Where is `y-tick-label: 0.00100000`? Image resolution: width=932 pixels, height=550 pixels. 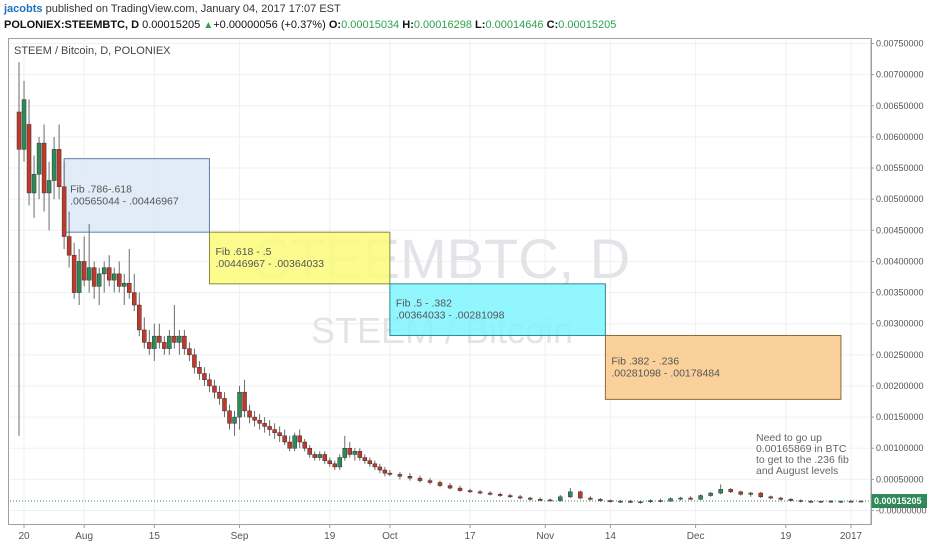 y-tick-label: 0.00100000 is located at coordinates (900, 448).